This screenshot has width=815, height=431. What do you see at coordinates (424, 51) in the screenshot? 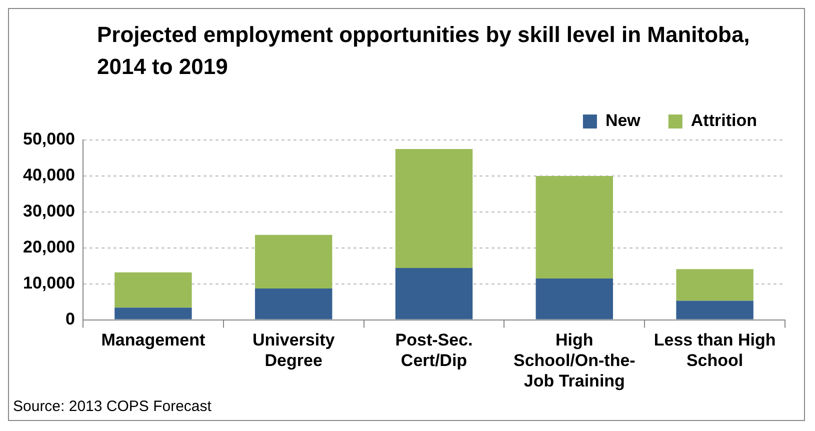
I see `chart-title: Projected employment opportunities by skill level in Manitoba, 2014 to 2019` at bounding box center [424, 51].